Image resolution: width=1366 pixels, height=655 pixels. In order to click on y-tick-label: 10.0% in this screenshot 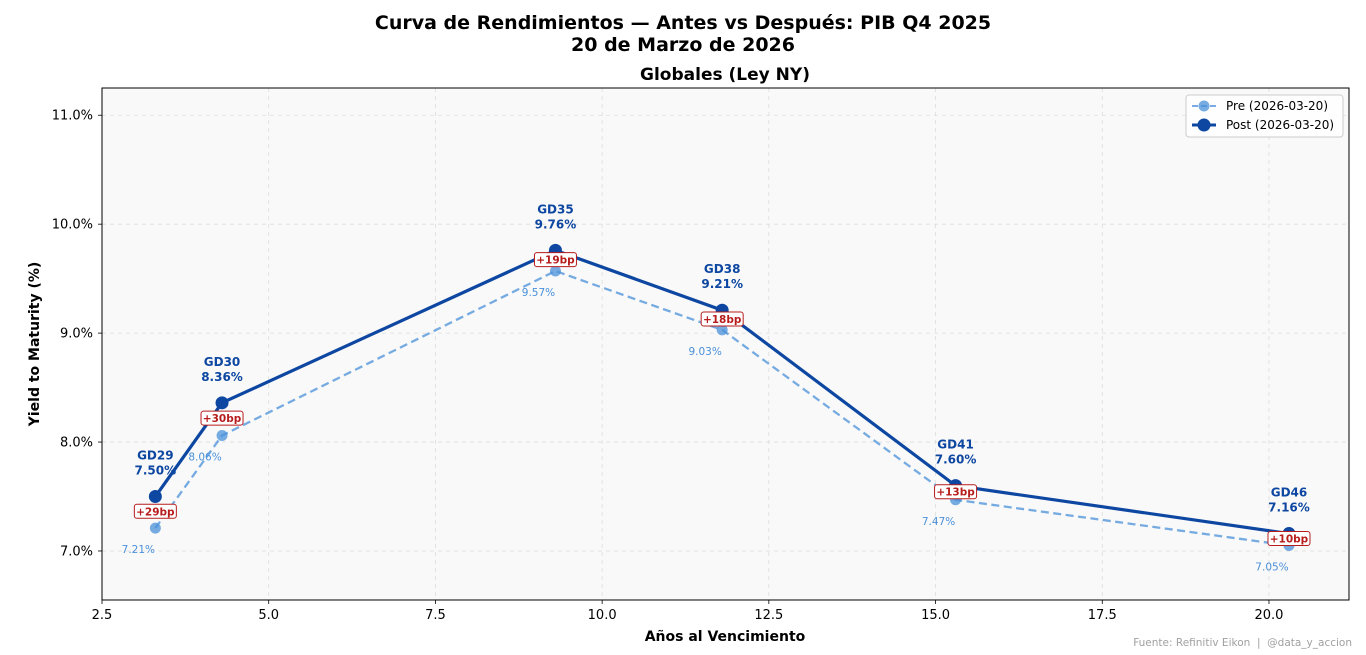, I will do `click(72, 225)`.